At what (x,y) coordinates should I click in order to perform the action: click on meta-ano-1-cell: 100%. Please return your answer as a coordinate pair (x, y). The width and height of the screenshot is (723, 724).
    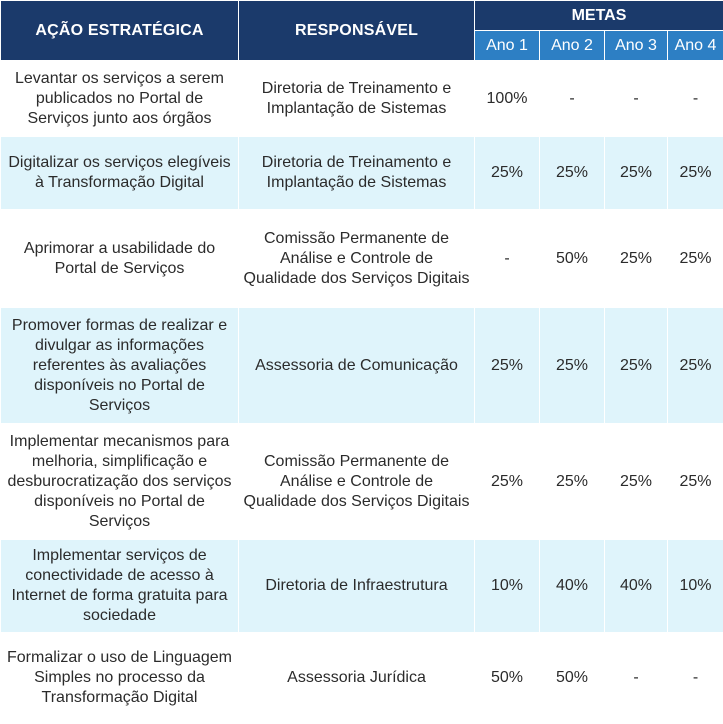
    Looking at the image, I should click on (507, 98).